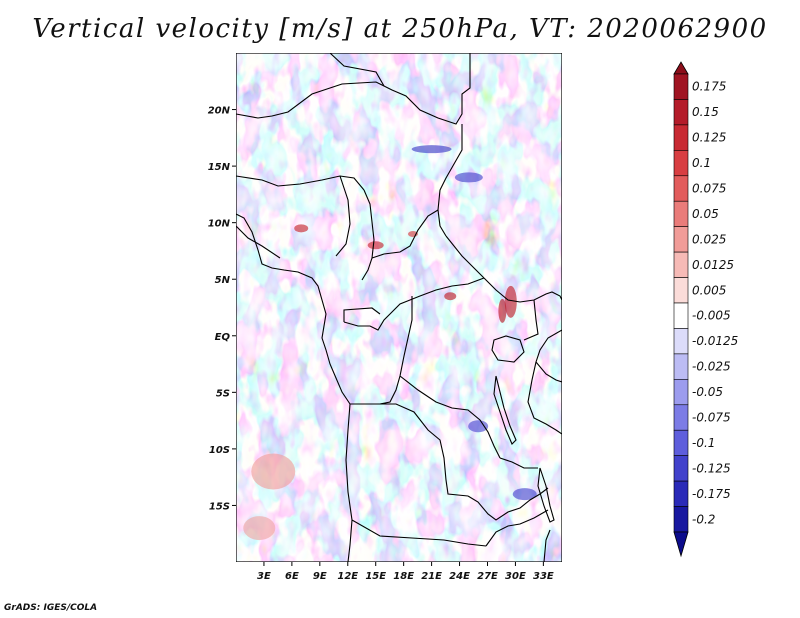  I want to click on lat-tick-label: 15S, so click(219, 506).